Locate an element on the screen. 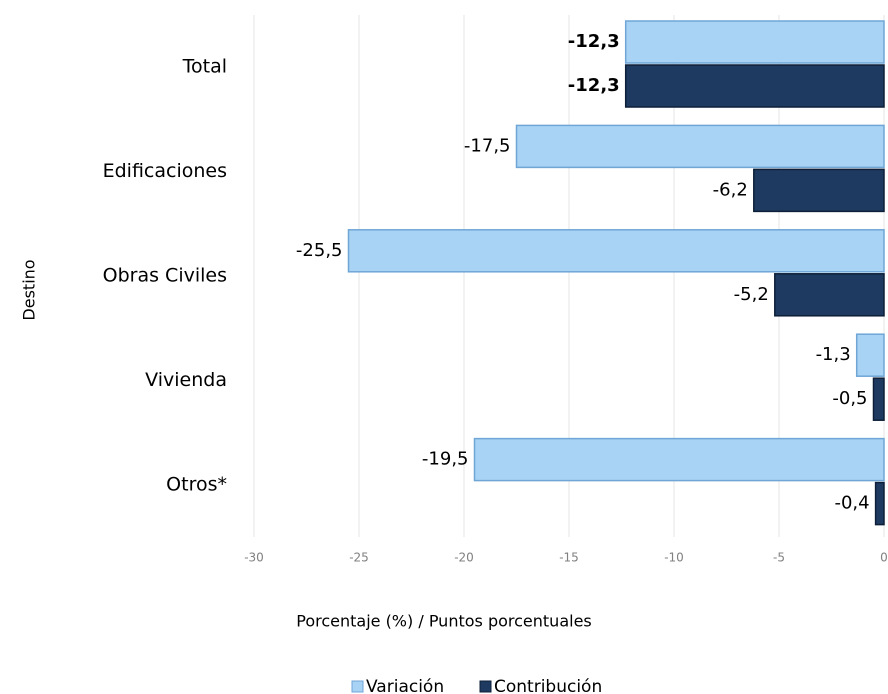  data-label: -0,4 is located at coordinates (851, 503).